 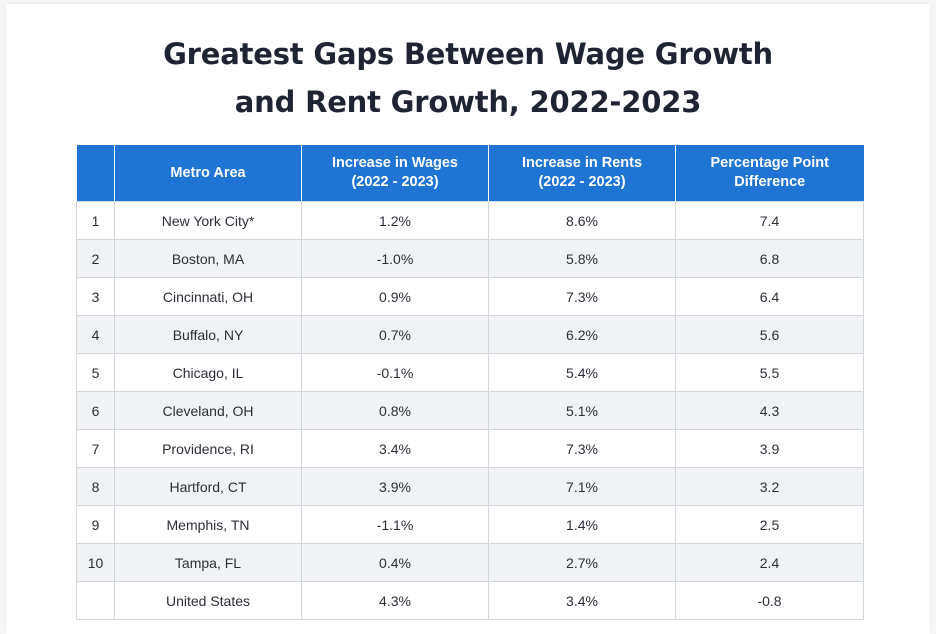 What do you see at coordinates (582, 600) in the screenshot?
I see `rent-increase-cell: 3.4%` at bounding box center [582, 600].